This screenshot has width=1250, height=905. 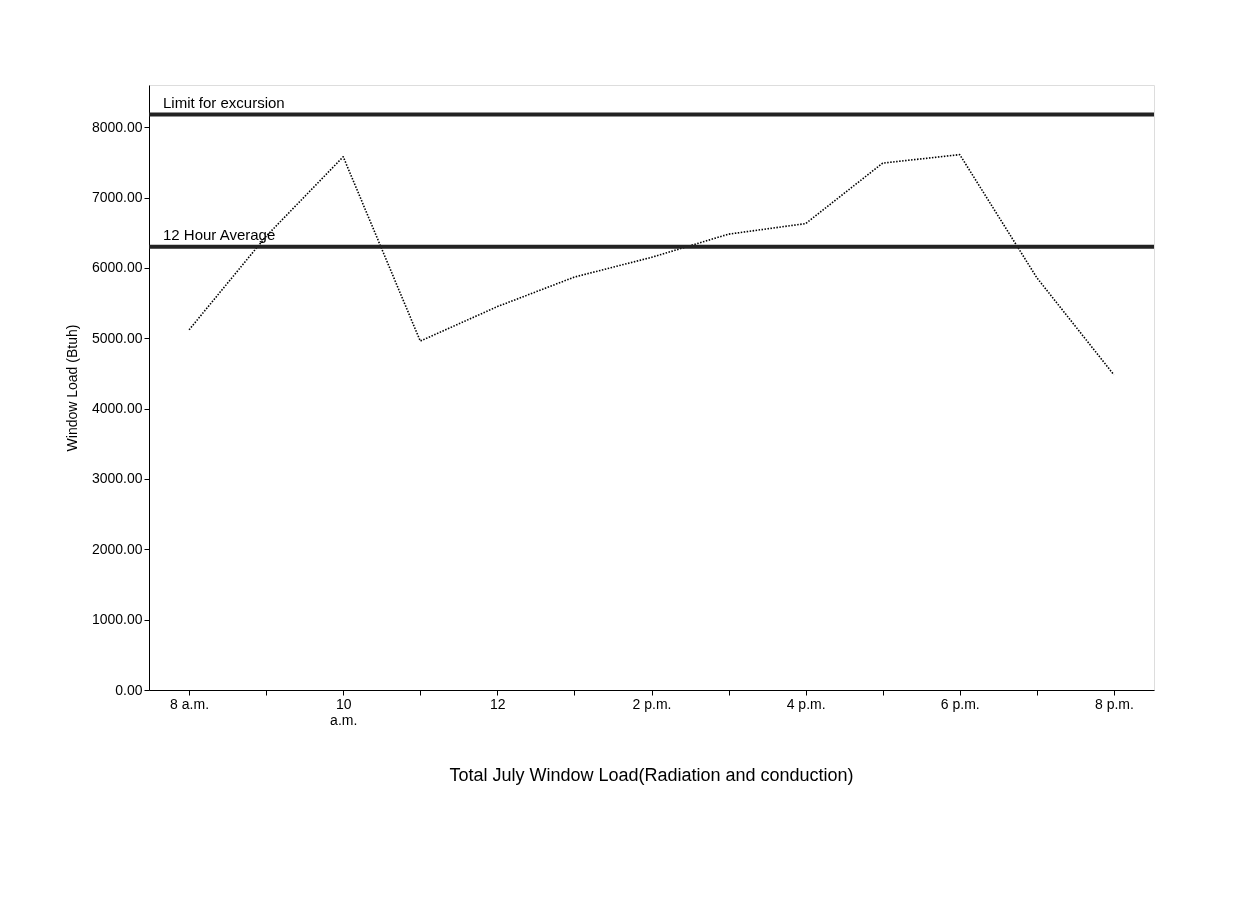 What do you see at coordinates (806, 703) in the screenshot?
I see `x-tick-label: 4 p.m.` at bounding box center [806, 703].